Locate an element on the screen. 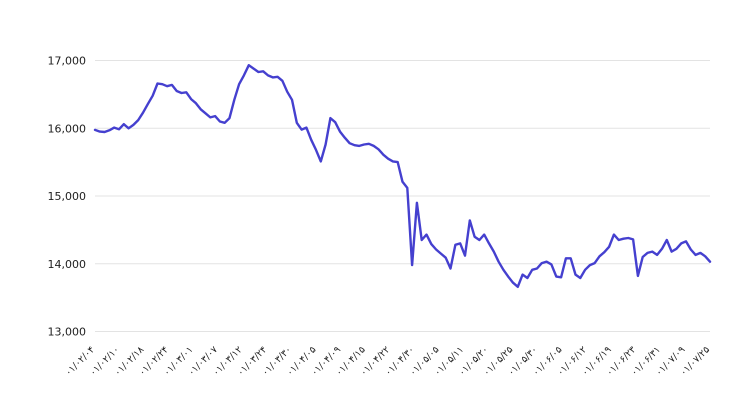  y-axis-label: 14,000 is located at coordinates (67, 264).